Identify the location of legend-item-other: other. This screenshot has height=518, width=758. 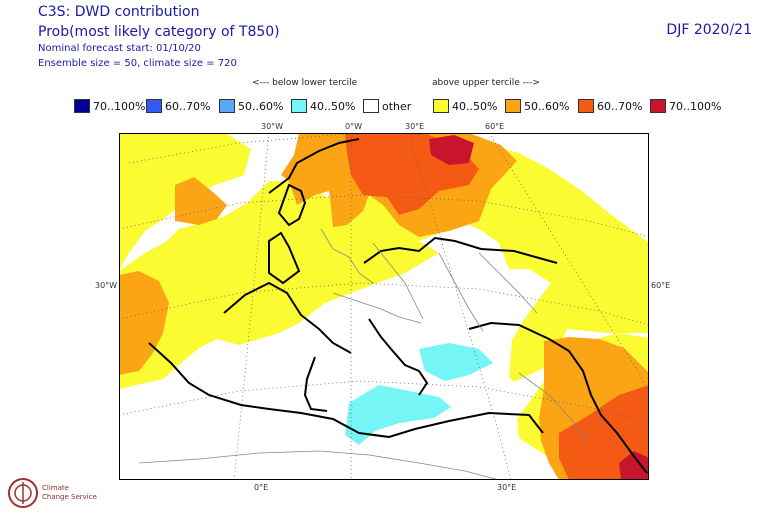
(387, 106).